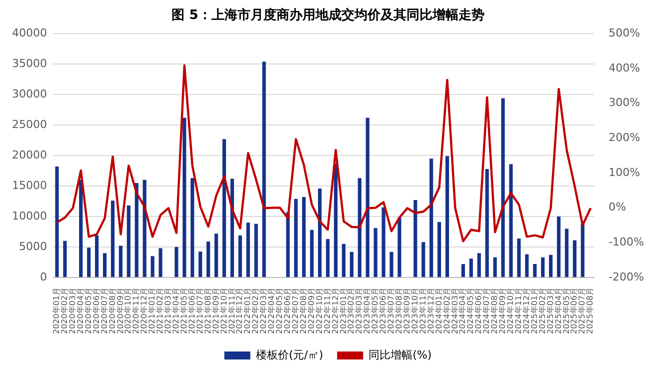 Image resolution: width=660 pixels, height=373 pixels. What do you see at coordinates (29, 93) in the screenshot?
I see `y-tick-label: 30000` at bounding box center [29, 93].